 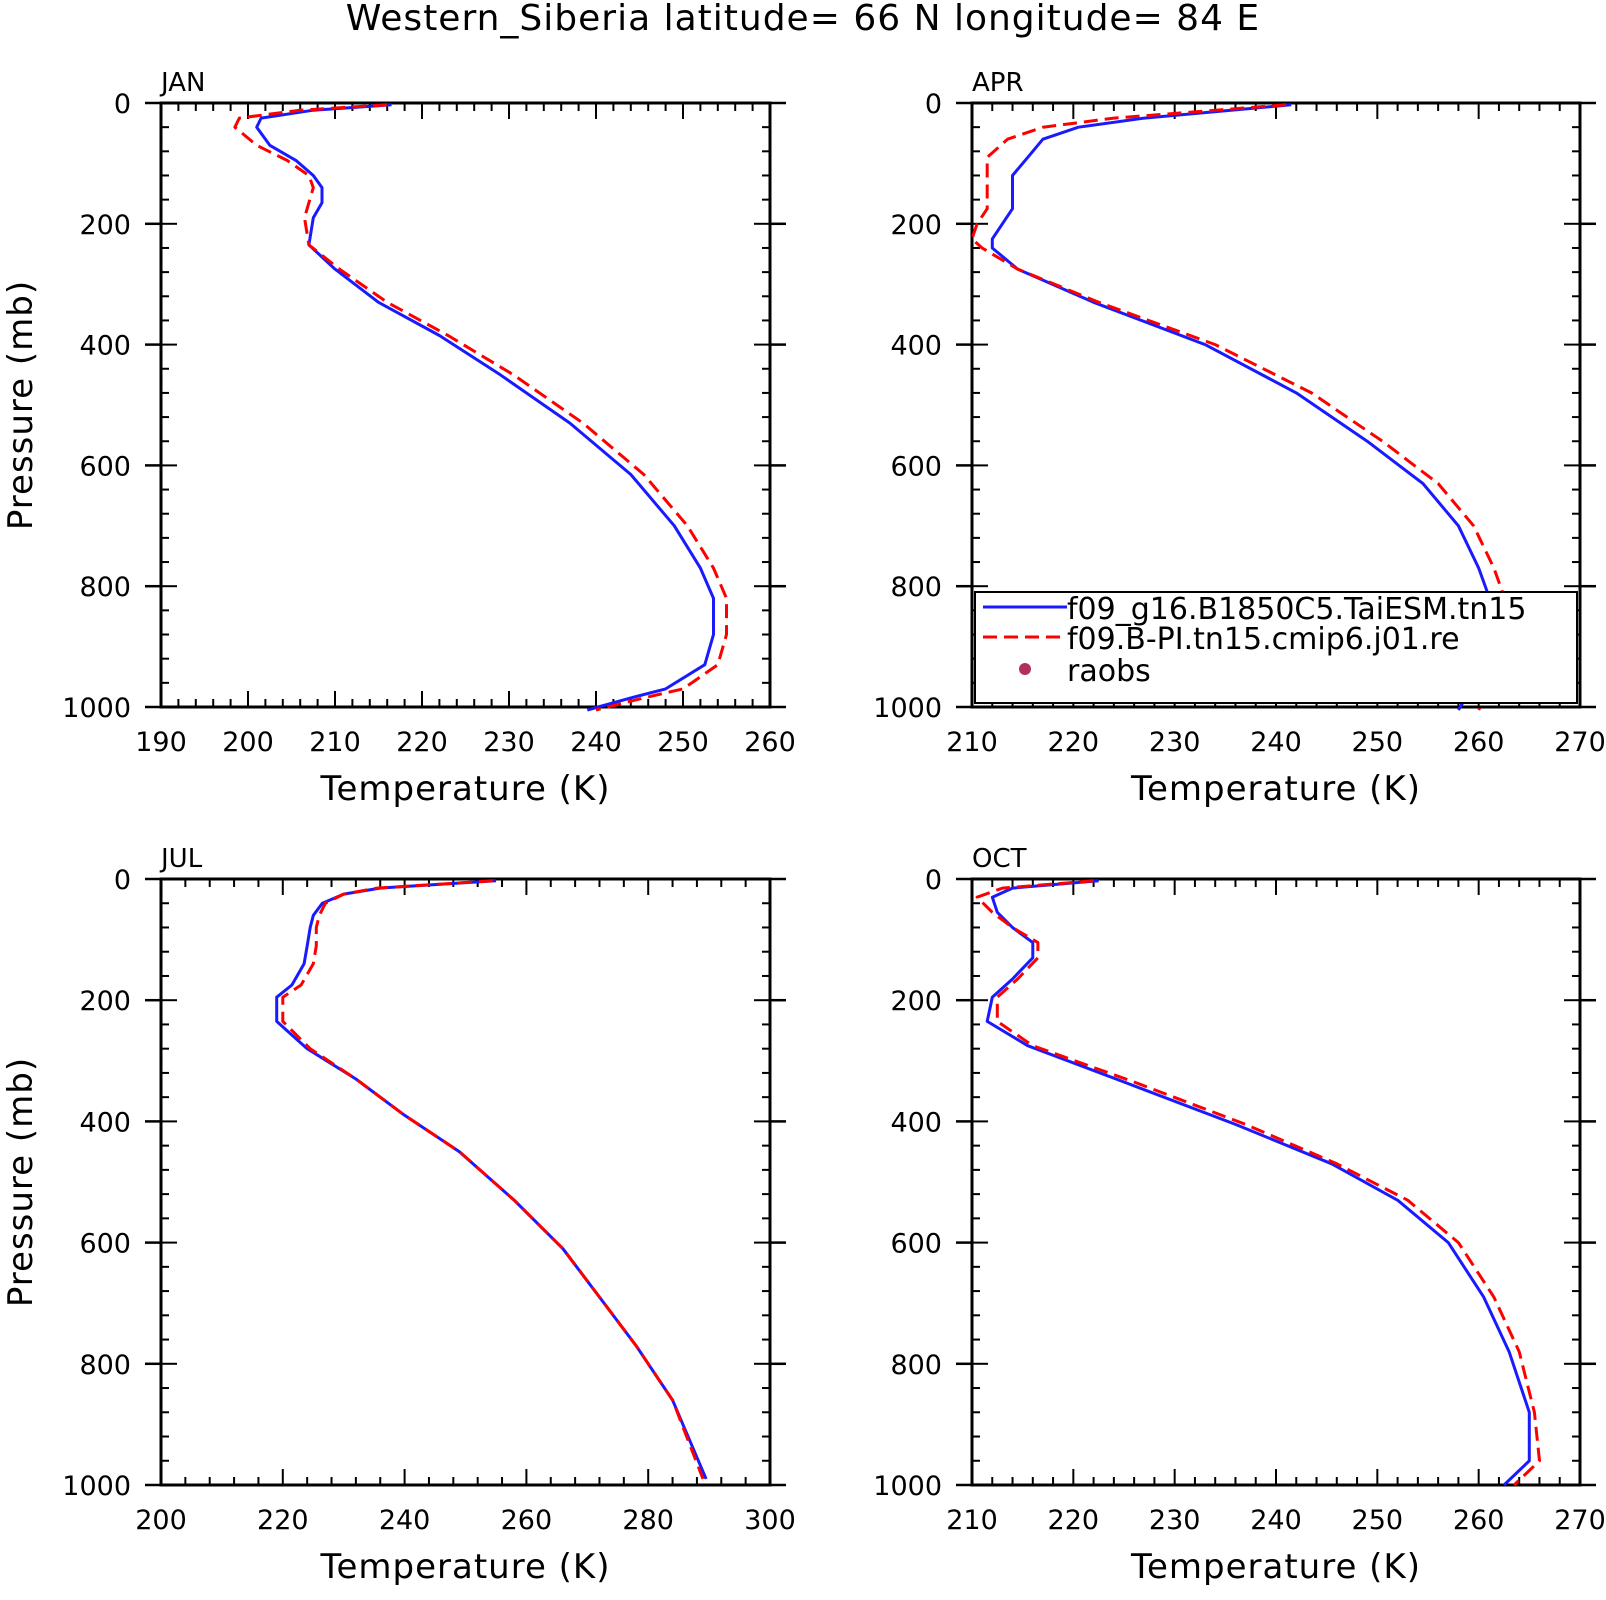 What do you see at coordinates (161, 742) in the screenshot?
I see `x-tick-label: 190` at bounding box center [161, 742].